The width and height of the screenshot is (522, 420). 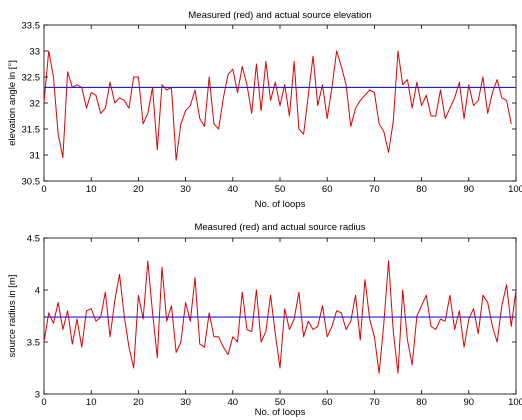 I want to click on radius-x-tick-label: 30, so click(x=185, y=402).